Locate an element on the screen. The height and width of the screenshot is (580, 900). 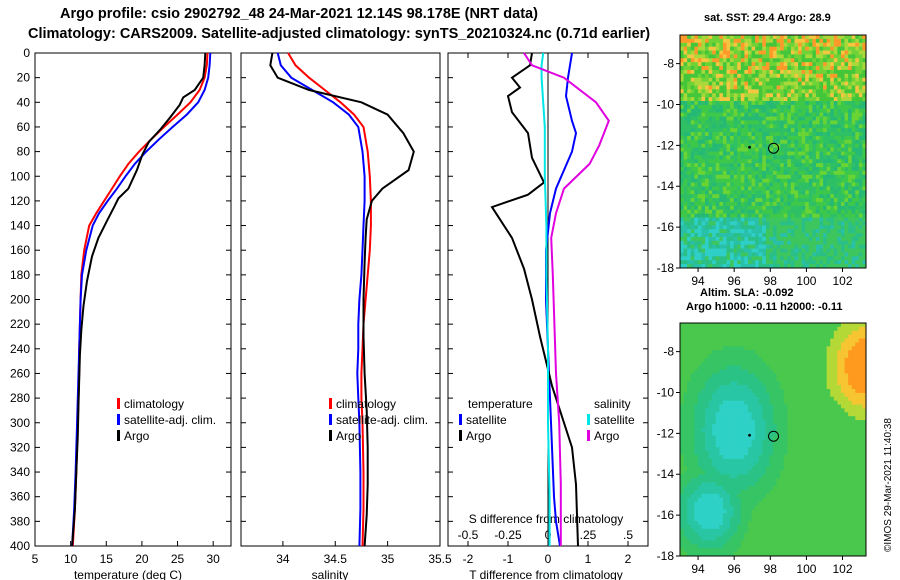
x-tick-label: 98 is located at coordinates (771, 281).